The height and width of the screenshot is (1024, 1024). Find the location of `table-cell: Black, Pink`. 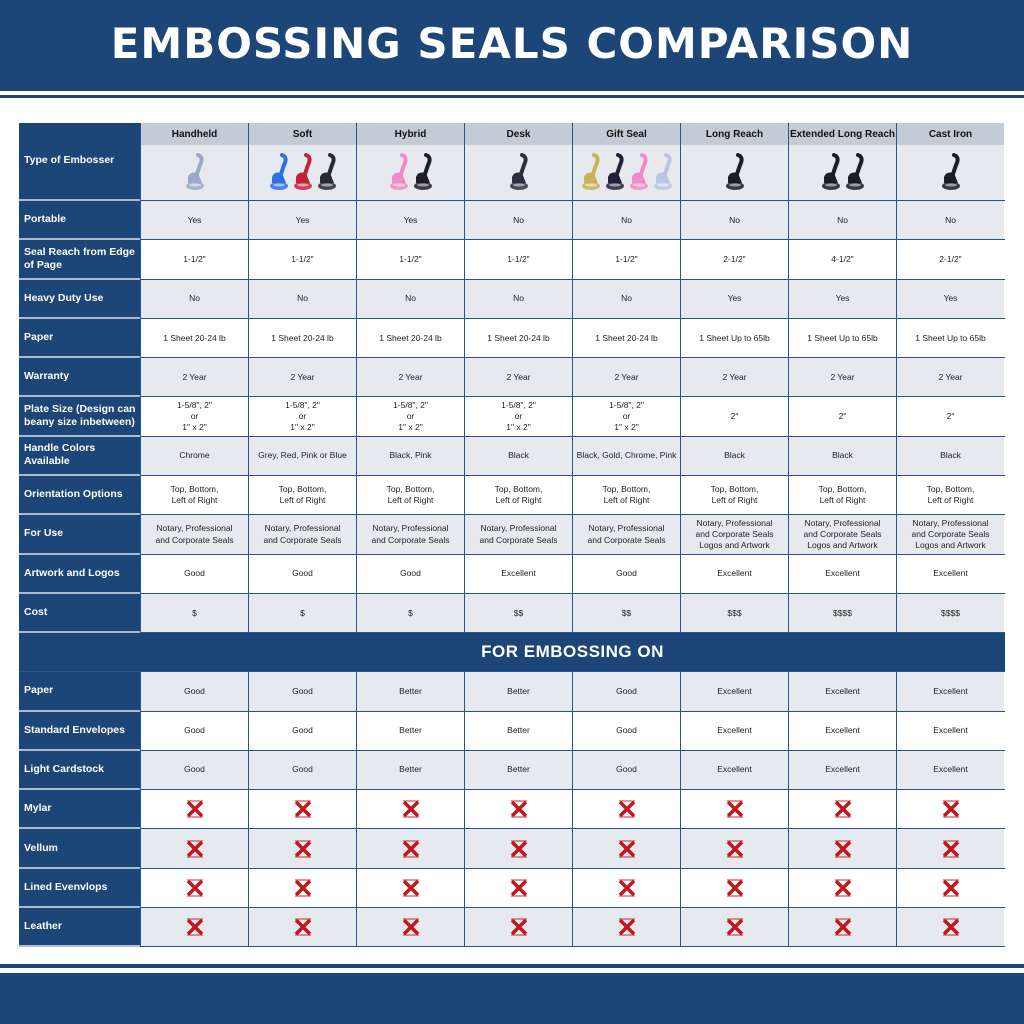

table-cell: Black, Pink is located at coordinates (410, 456).